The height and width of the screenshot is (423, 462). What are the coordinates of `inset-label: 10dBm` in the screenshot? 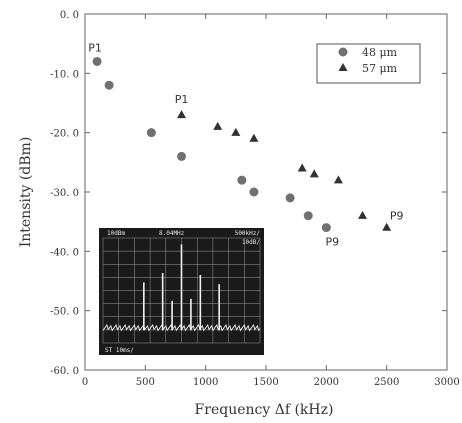 It's located at (116, 233).